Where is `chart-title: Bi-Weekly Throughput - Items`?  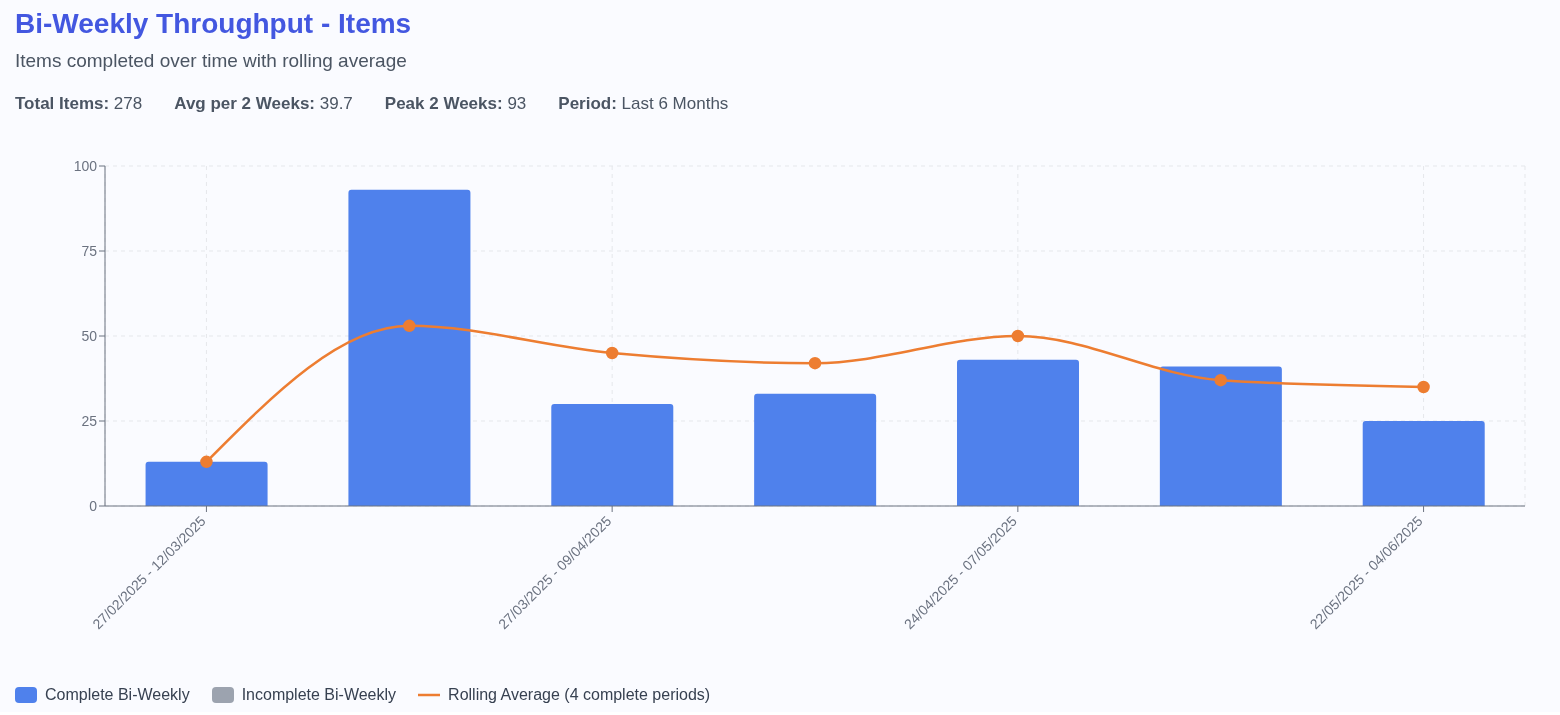 chart-title: Bi-Weekly Throughput - Items is located at coordinates (214, 24).